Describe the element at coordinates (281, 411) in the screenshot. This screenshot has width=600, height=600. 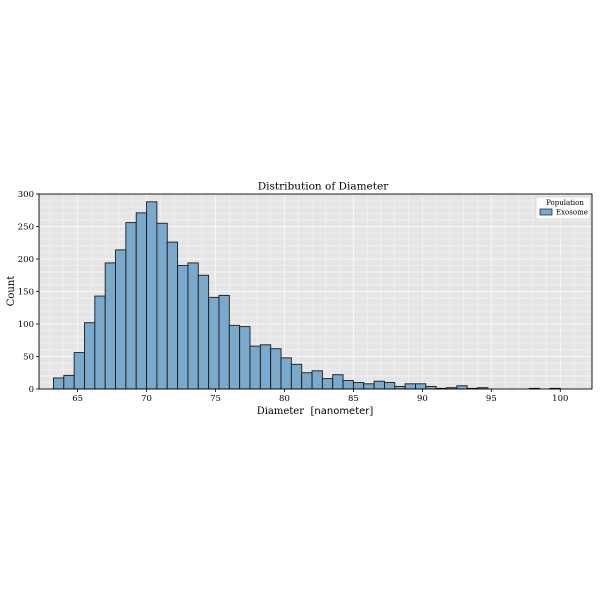
I see `x-axis-label-text: Diameter` at that location.